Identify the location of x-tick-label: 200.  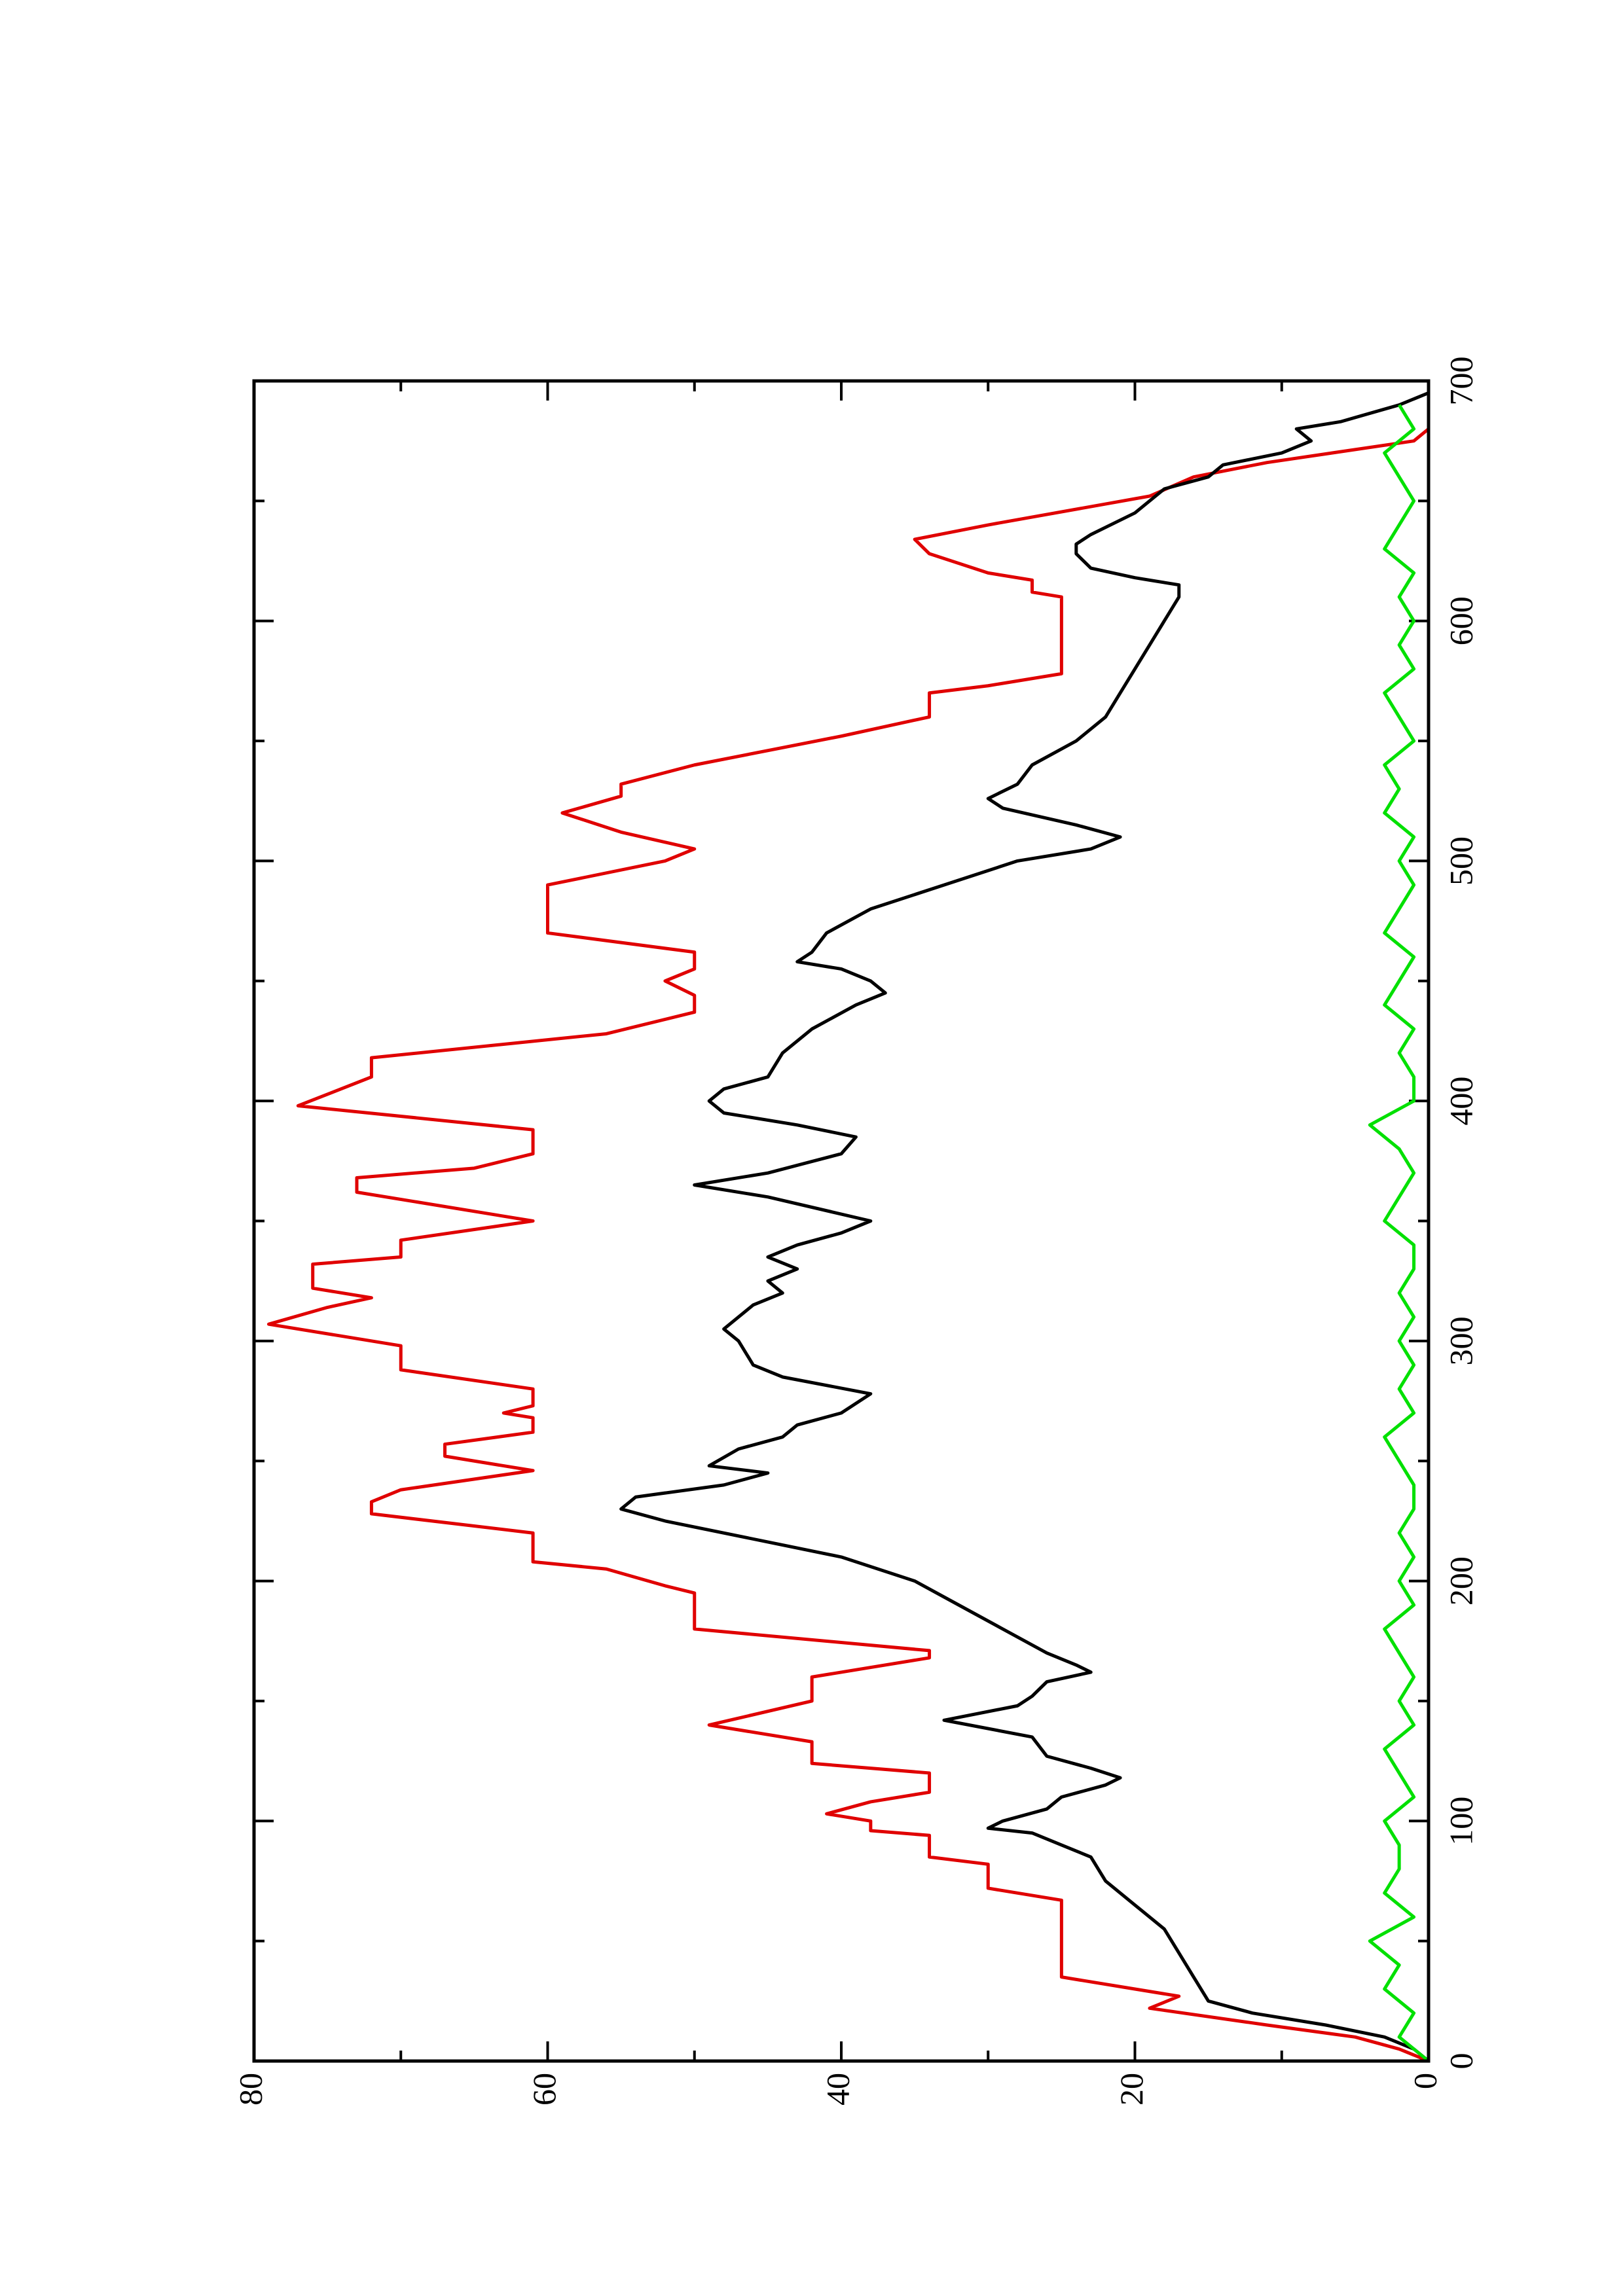
(1460, 1581).